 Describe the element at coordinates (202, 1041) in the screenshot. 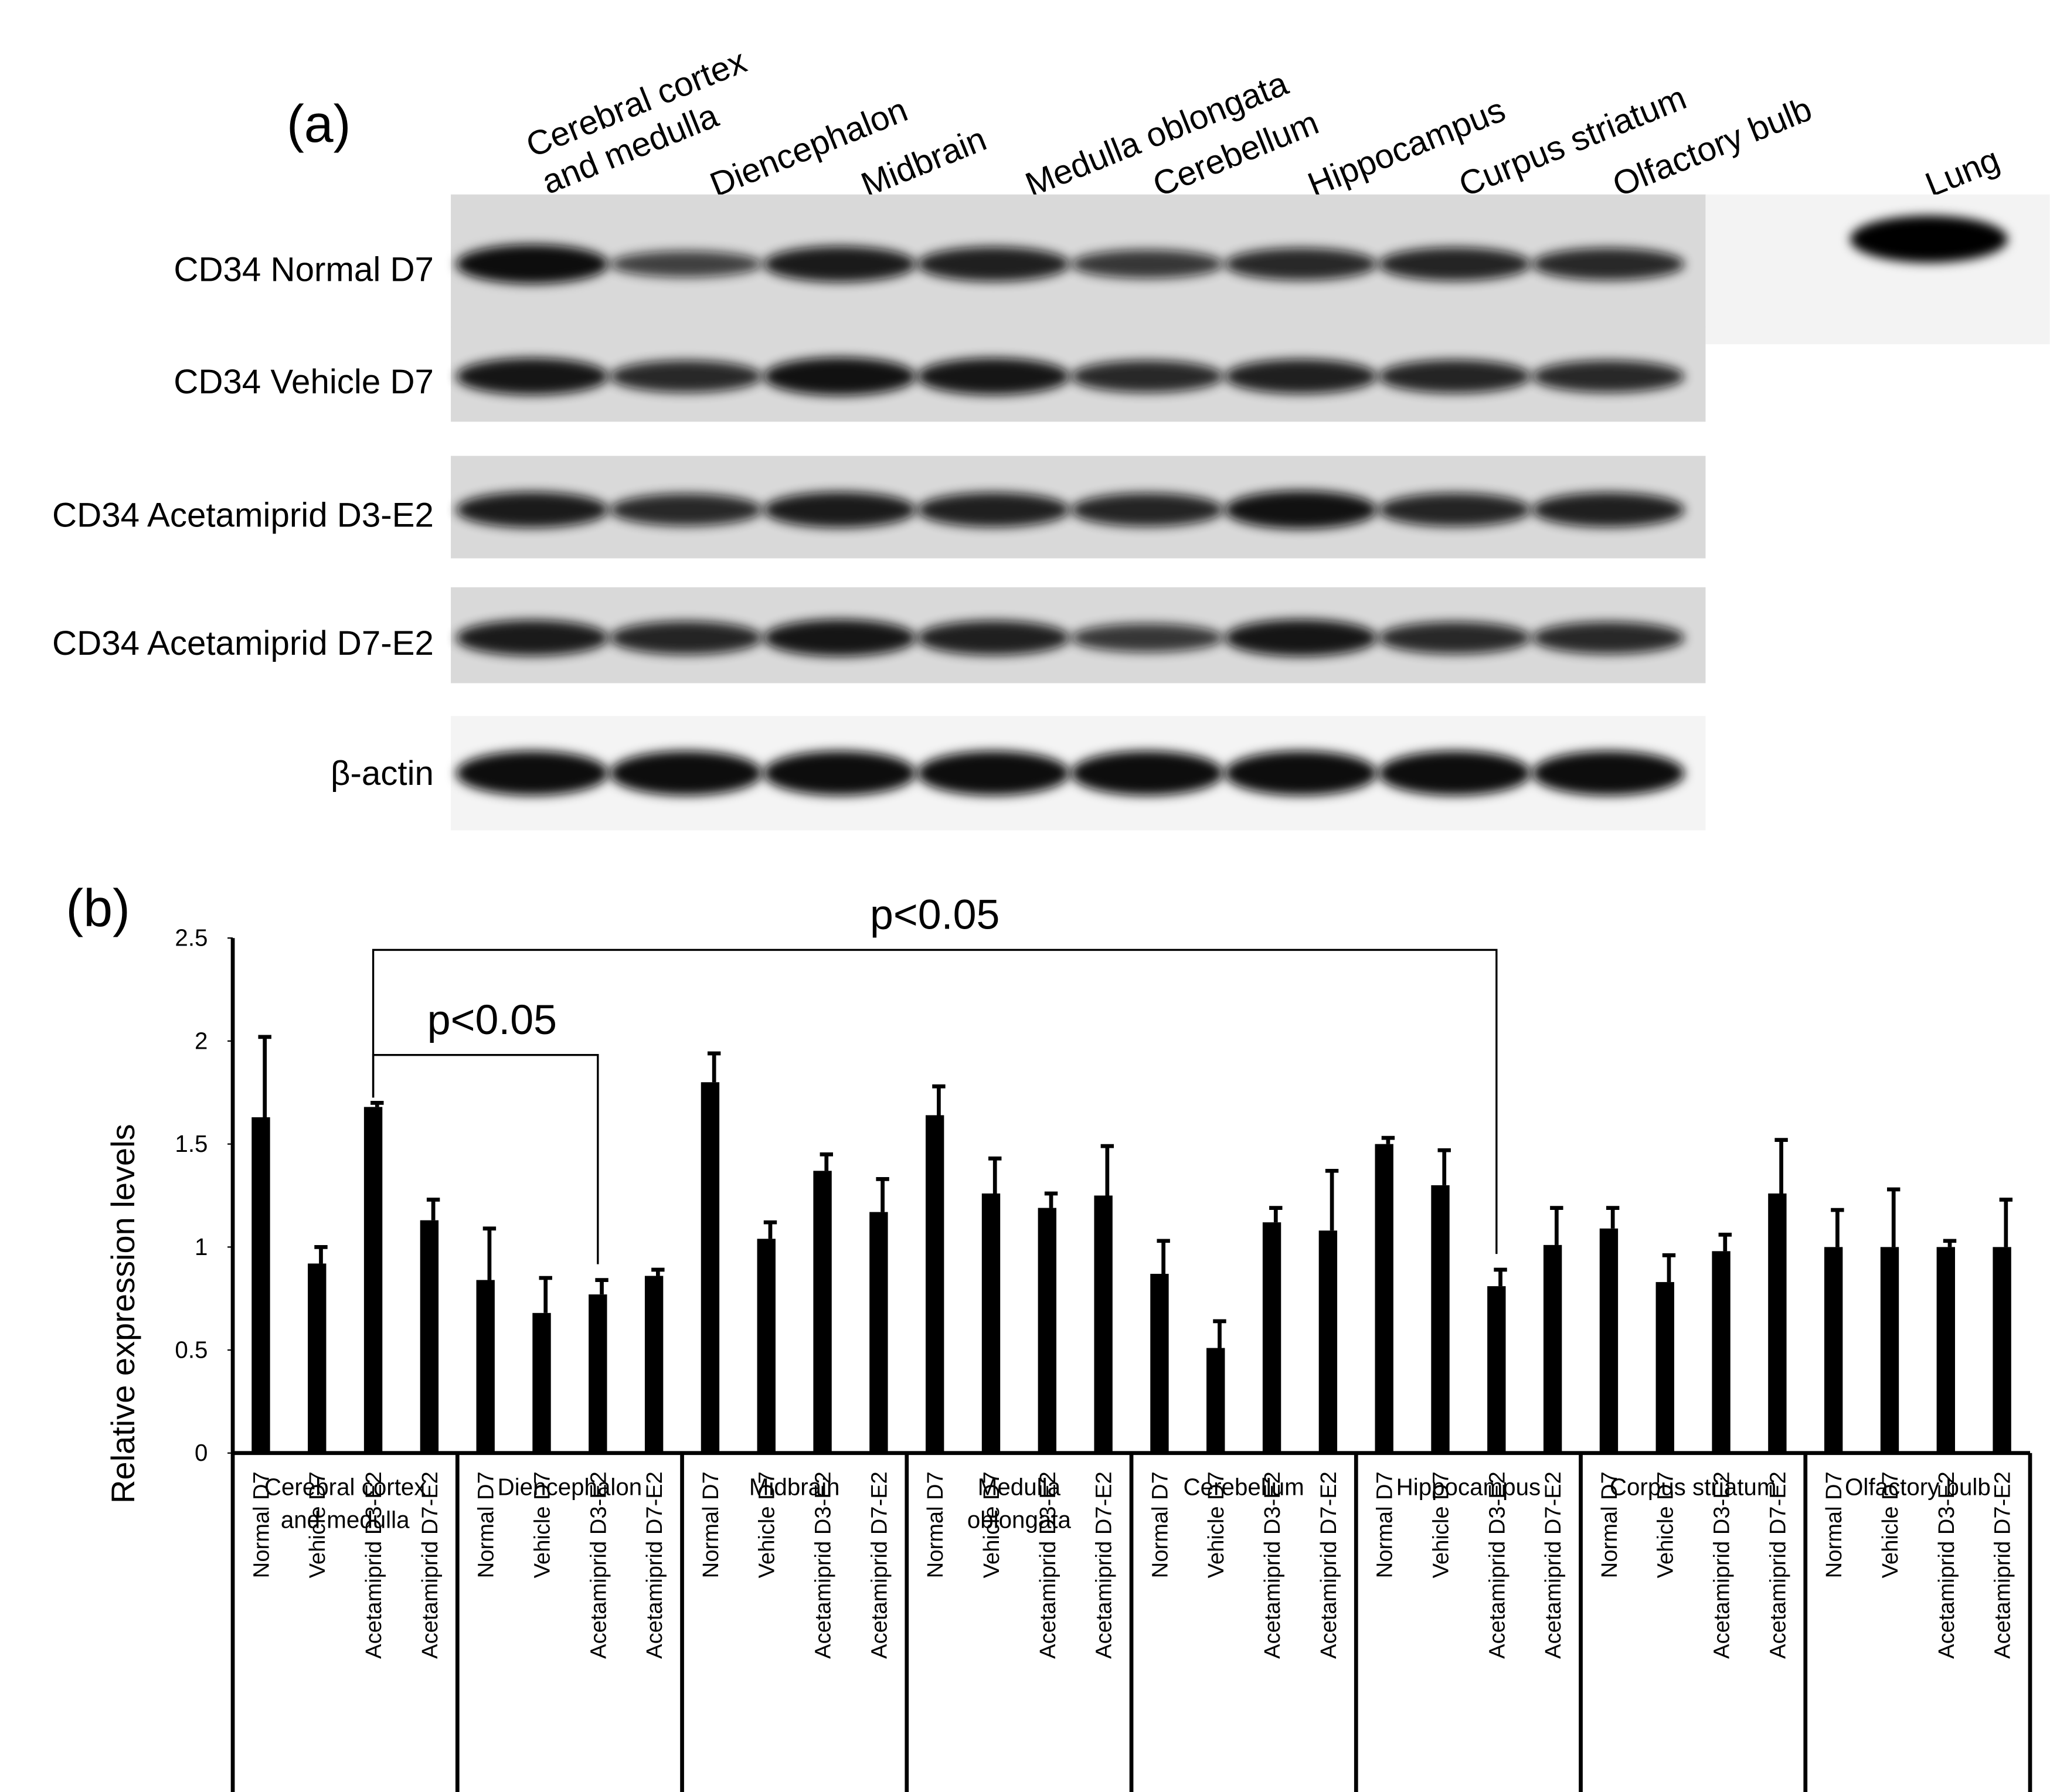

I see `y-tick-label: 2` at that location.